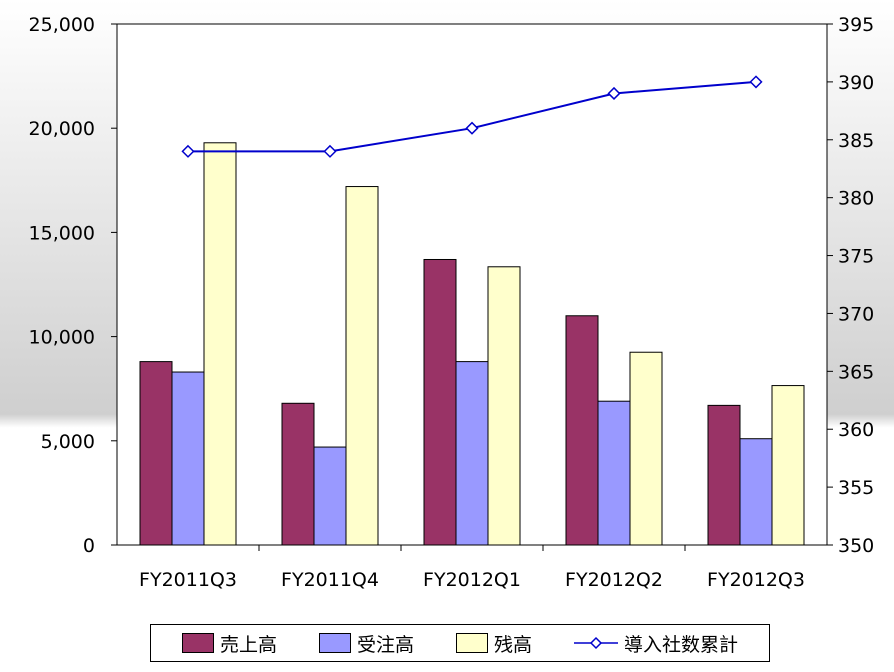  Describe the element at coordinates (385, 644) in the screenshot. I see `legend-label-orders: 受注高` at that location.